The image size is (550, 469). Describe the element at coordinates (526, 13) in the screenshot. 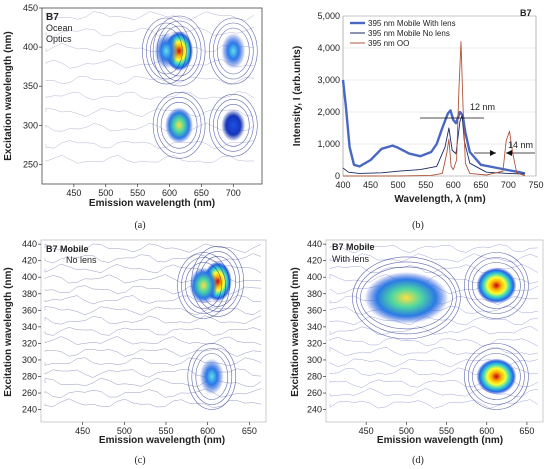

I see `panel-b-tag: B7` at that location.